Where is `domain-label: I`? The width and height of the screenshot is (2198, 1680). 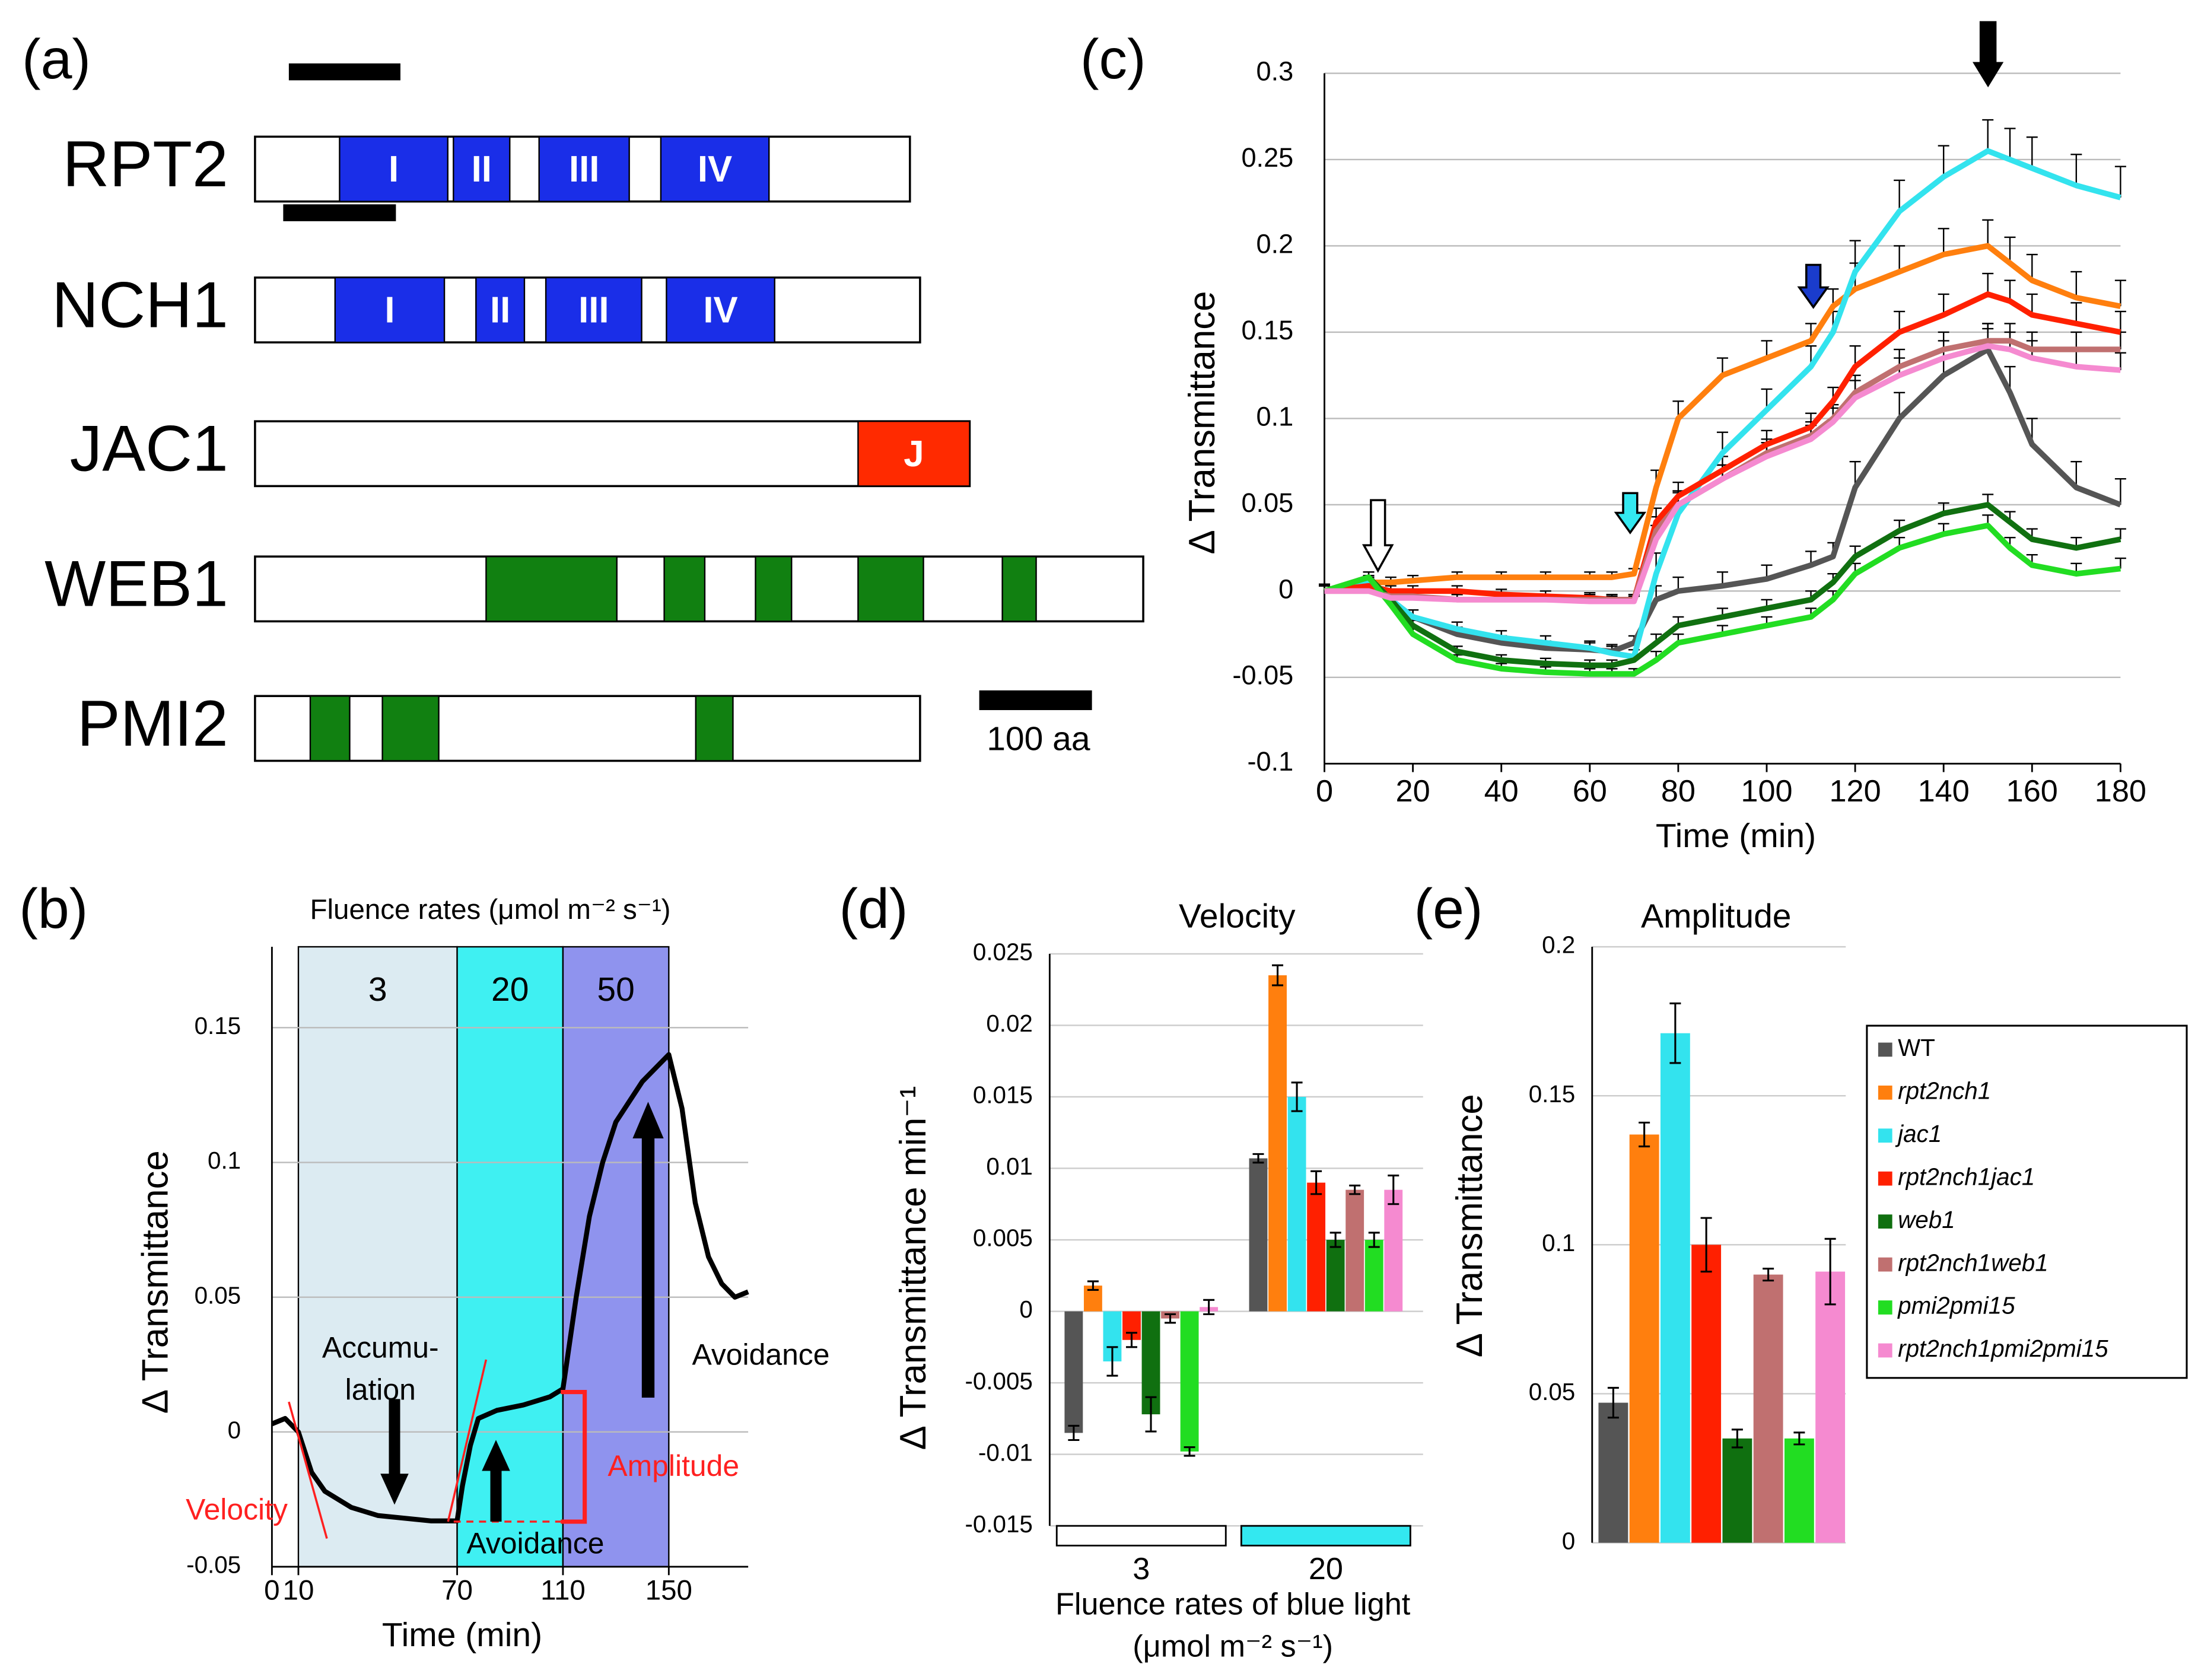 domain-label: I is located at coordinates (394, 169).